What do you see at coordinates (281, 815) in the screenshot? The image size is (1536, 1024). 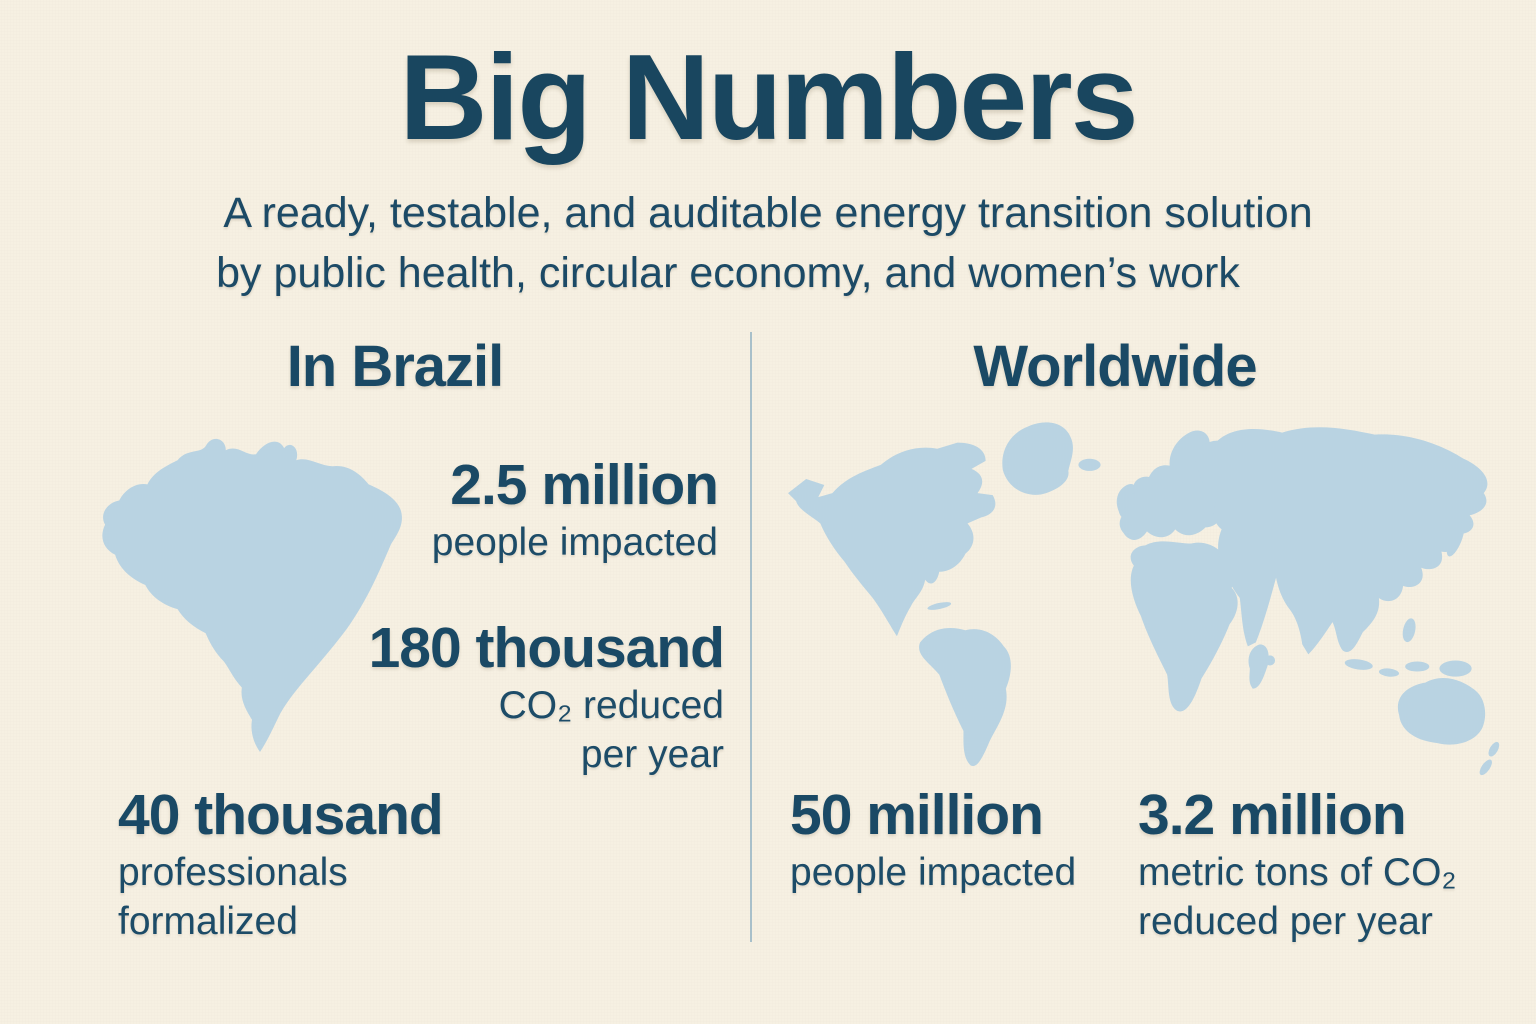 I see `stat-value: 40 thousand` at bounding box center [281, 815].